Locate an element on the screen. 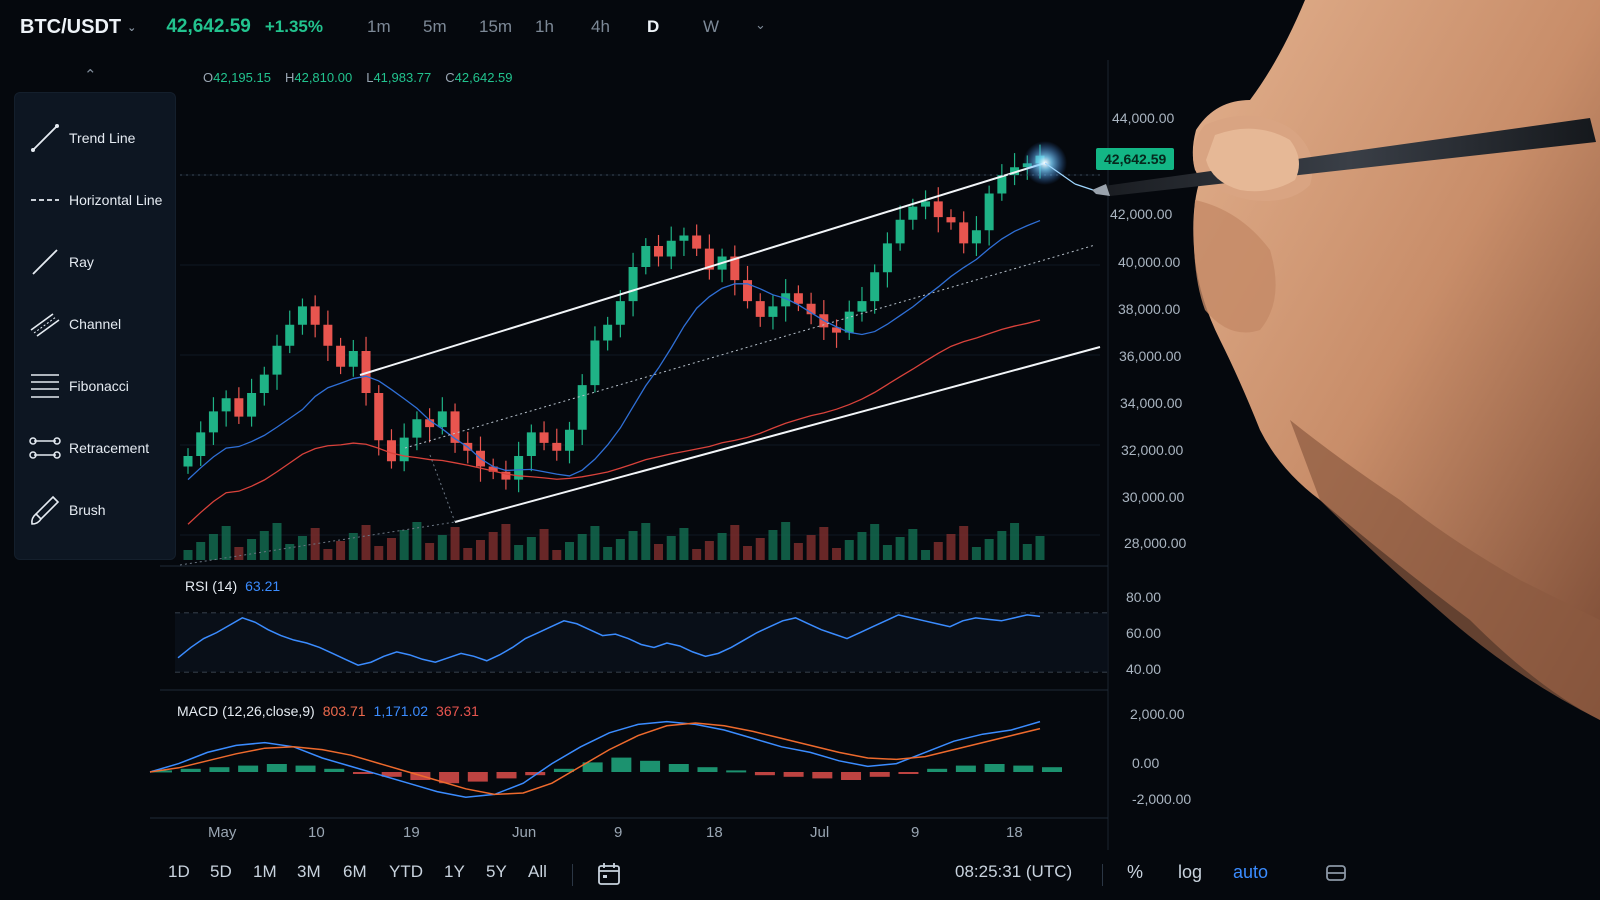 The height and width of the screenshot is (900, 1600). rsi-axis-label: 40.00 is located at coordinates (1144, 669).